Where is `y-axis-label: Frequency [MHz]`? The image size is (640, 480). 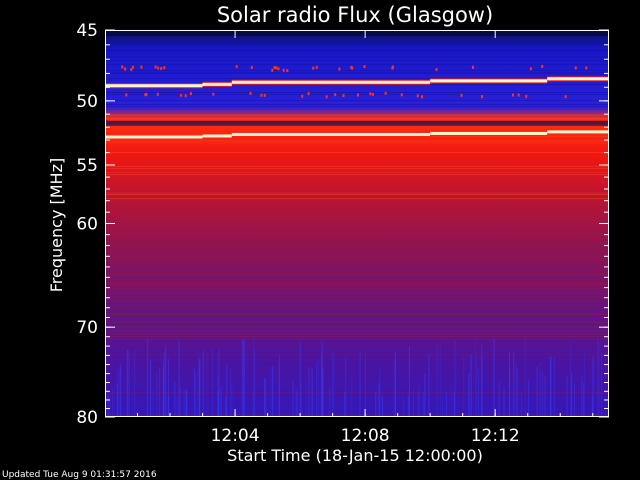 y-axis-label: Frequency [MHz] is located at coordinates (56, 225).